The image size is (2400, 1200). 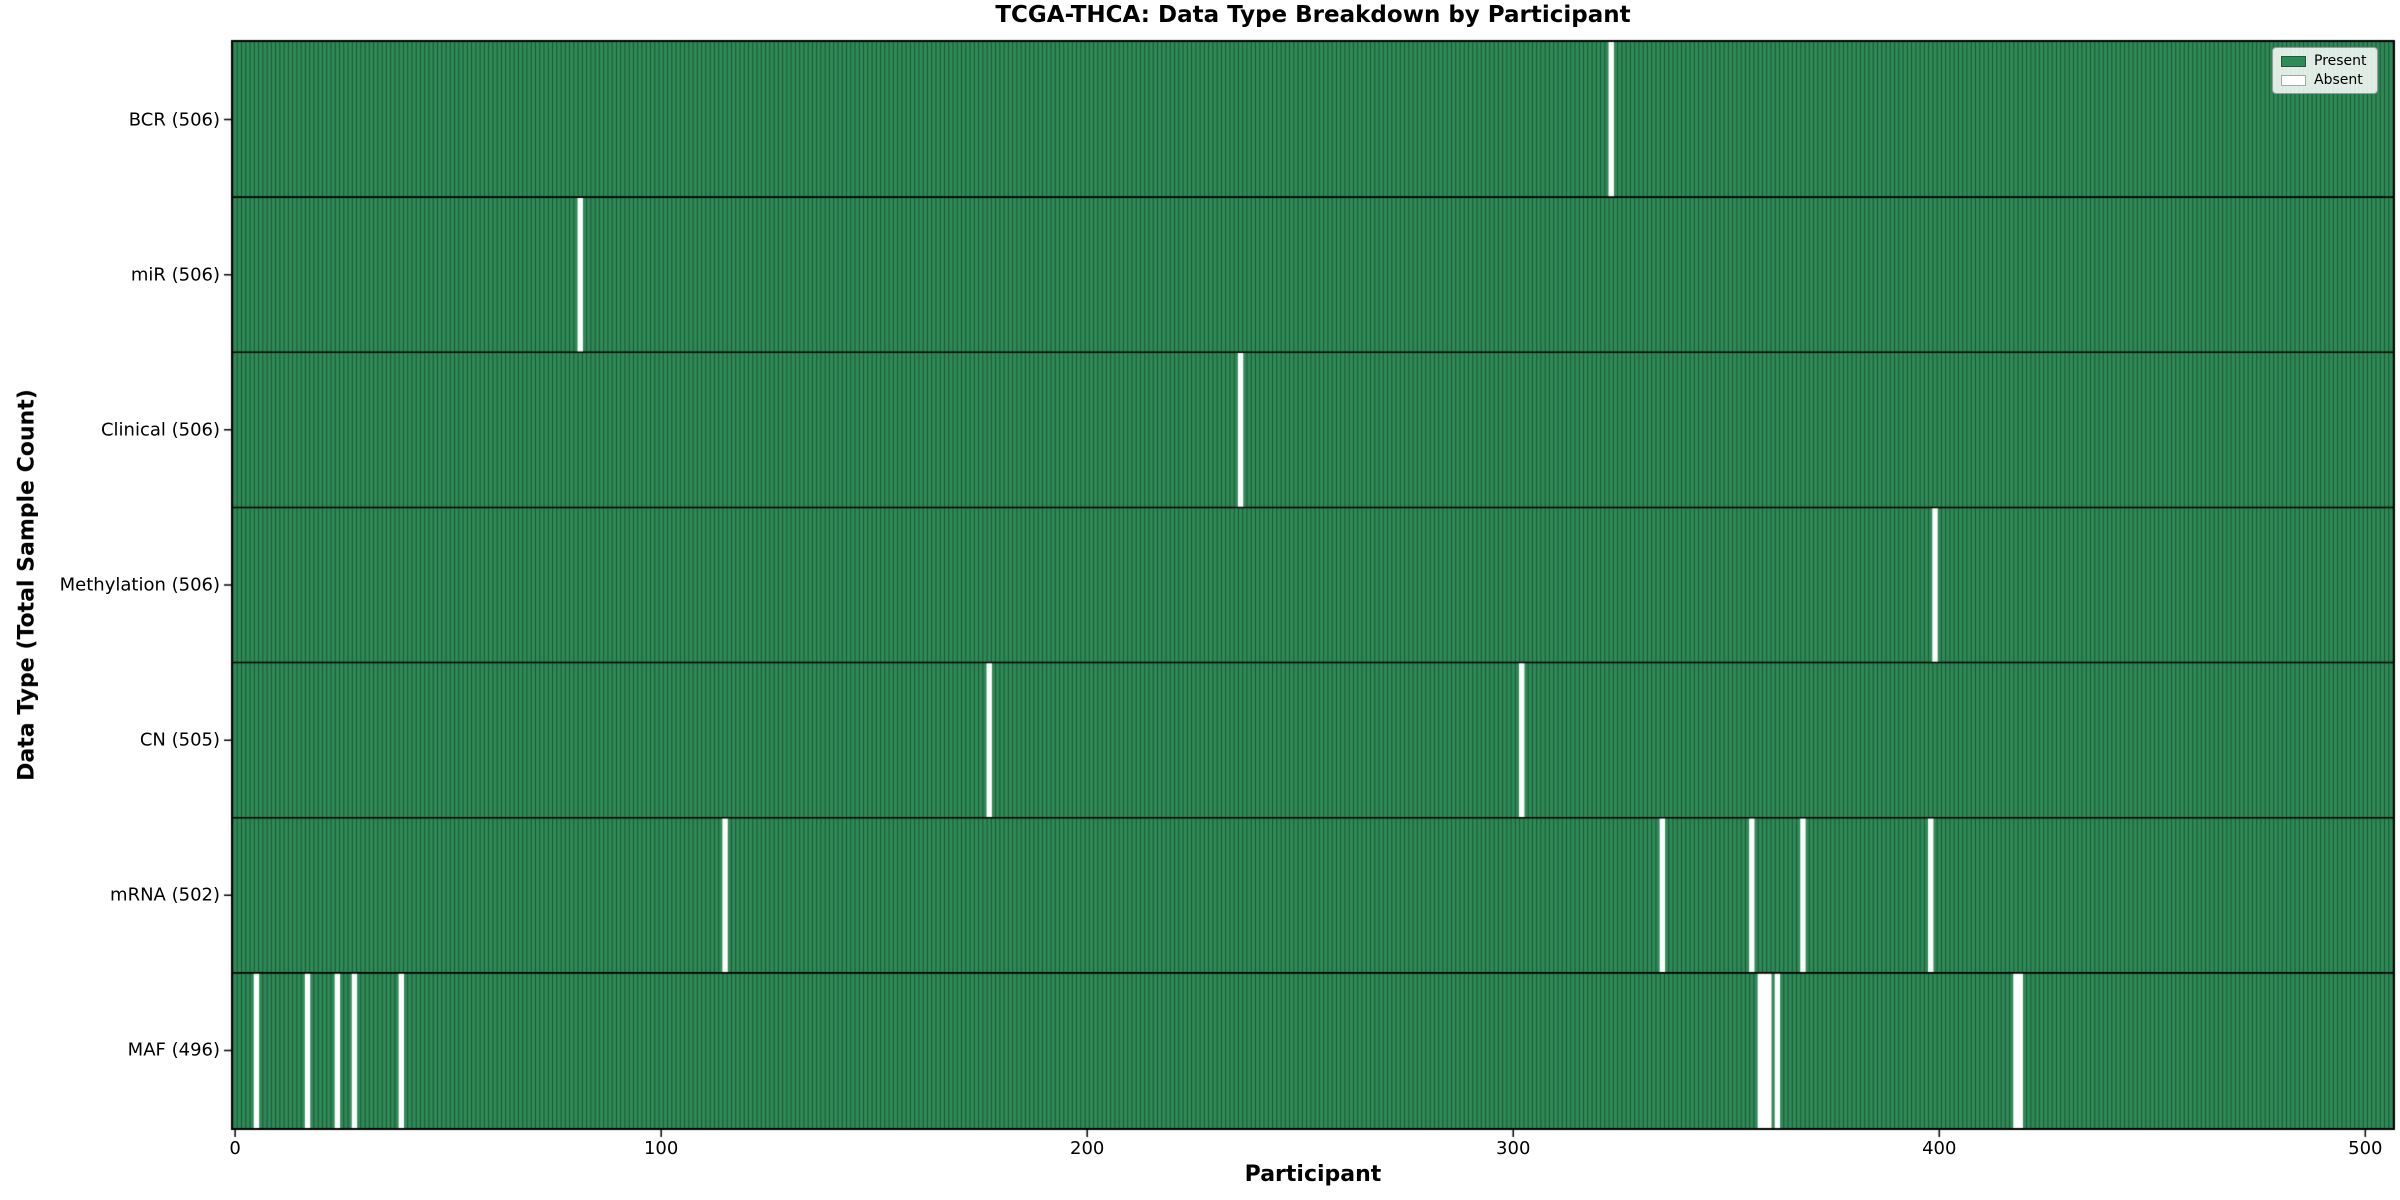 I want to click on x-tick-label-0: 0, so click(x=235, y=1148).